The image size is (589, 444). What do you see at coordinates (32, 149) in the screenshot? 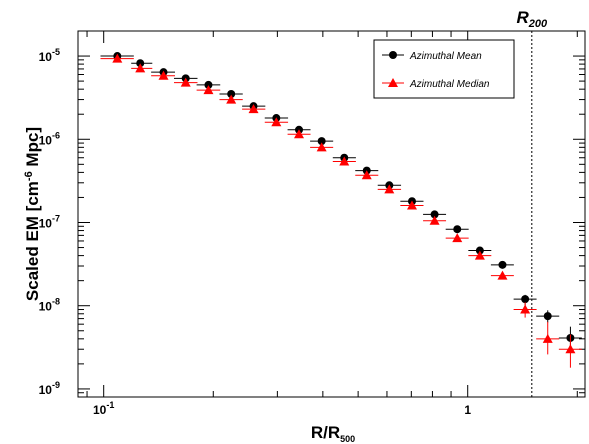
I see `y-axis-title-post: Mpc]` at bounding box center [32, 149].